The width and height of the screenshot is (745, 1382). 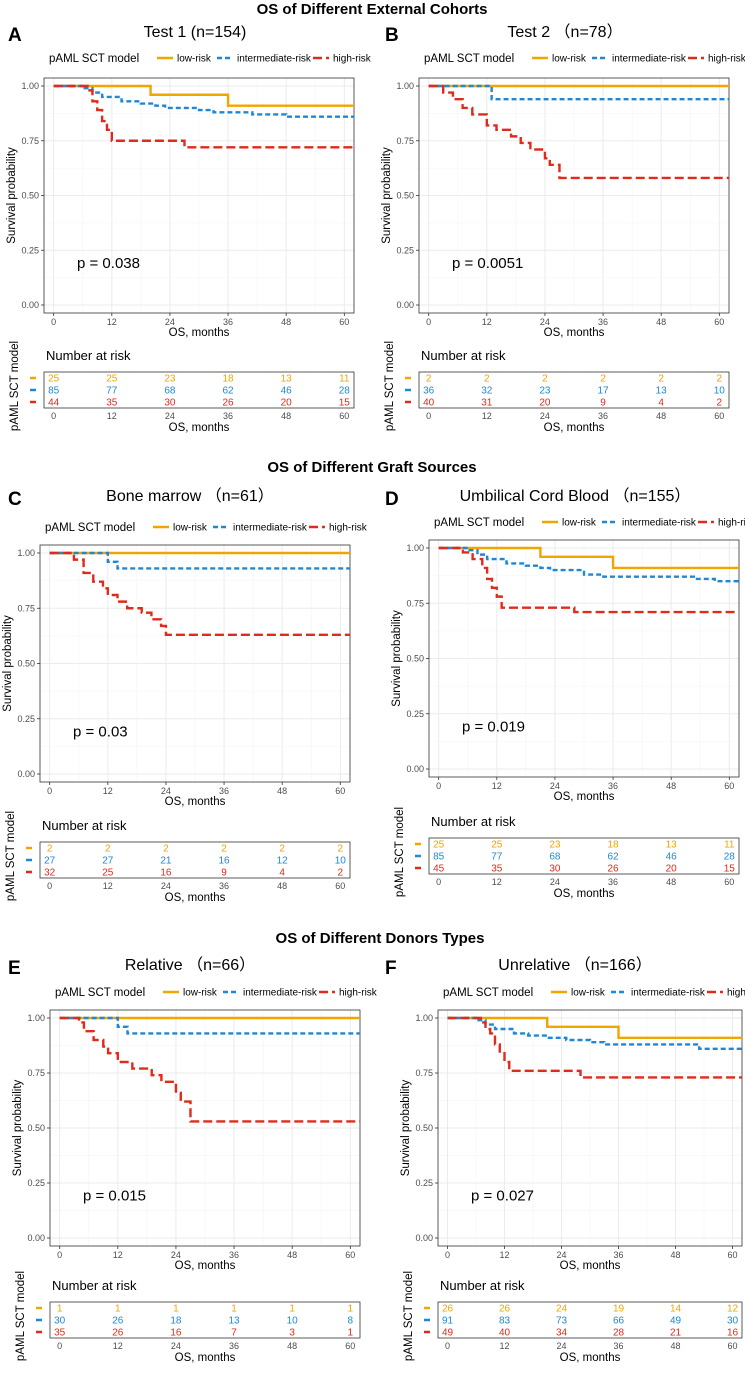 What do you see at coordinates (575, 496) in the screenshot?
I see `panel-title: Umbilical Cord Blood （n=155）` at bounding box center [575, 496].